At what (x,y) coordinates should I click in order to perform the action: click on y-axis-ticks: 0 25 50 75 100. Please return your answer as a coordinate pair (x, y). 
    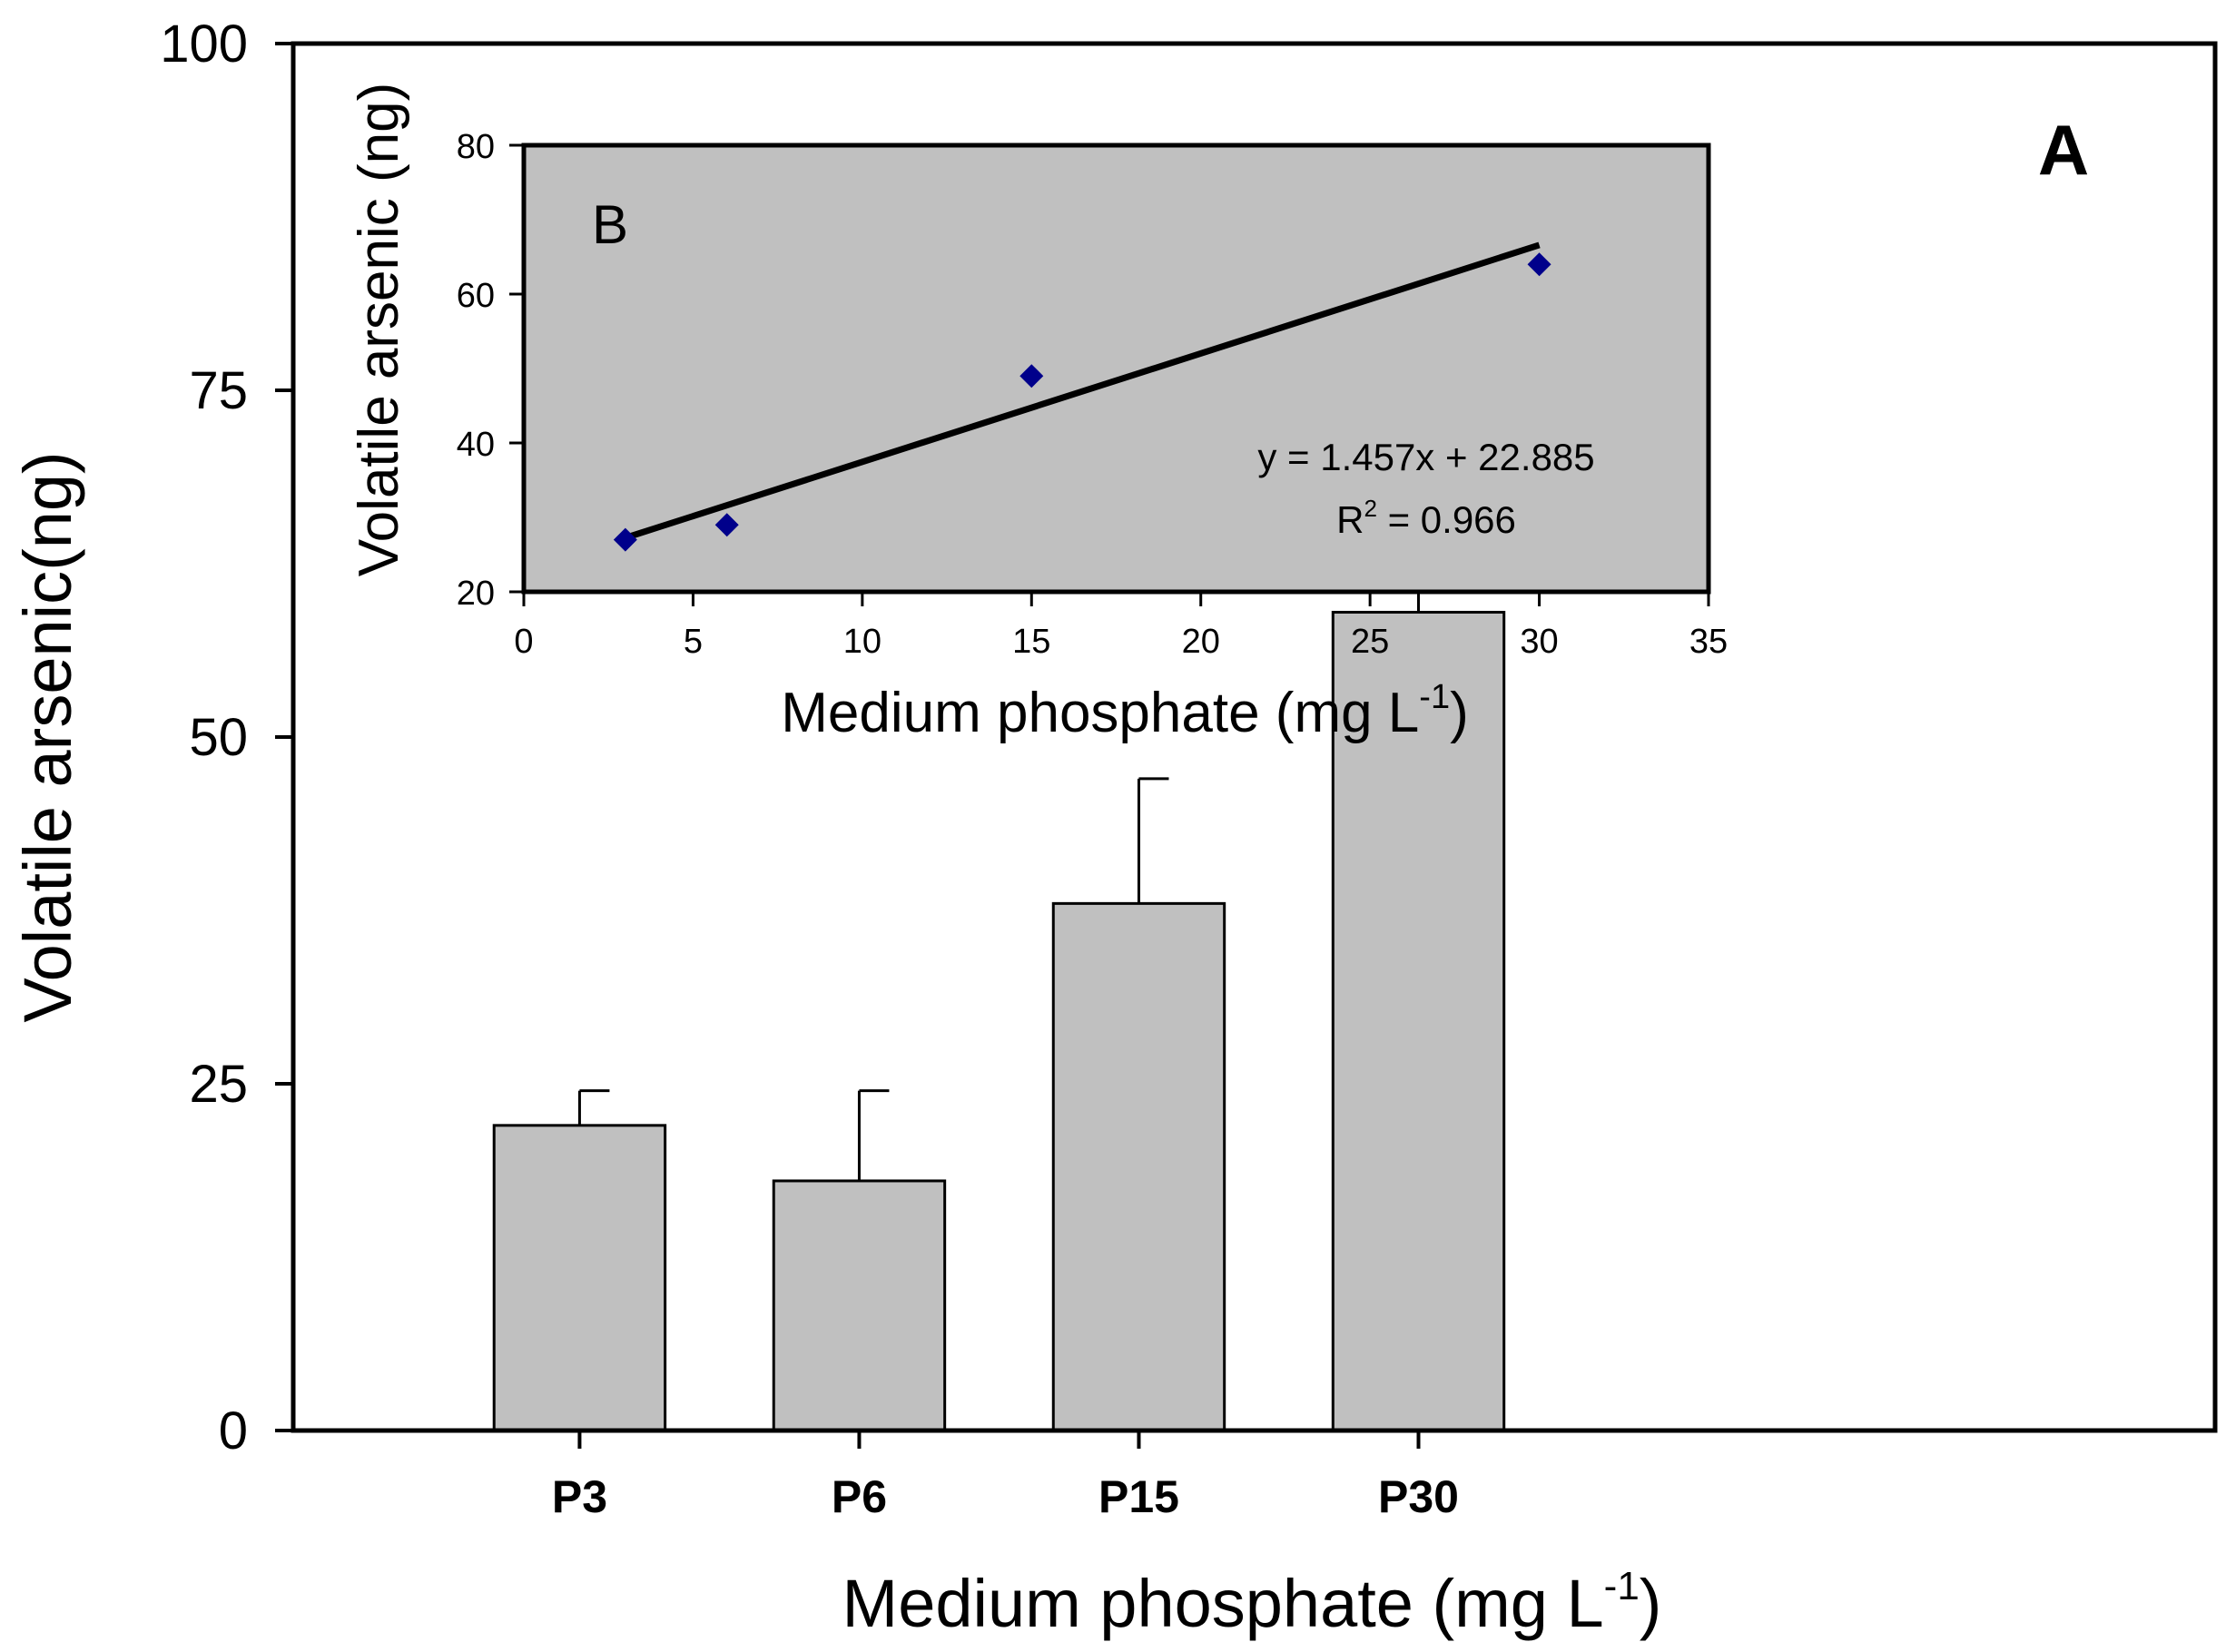
    Looking at the image, I should click on (226, 737).